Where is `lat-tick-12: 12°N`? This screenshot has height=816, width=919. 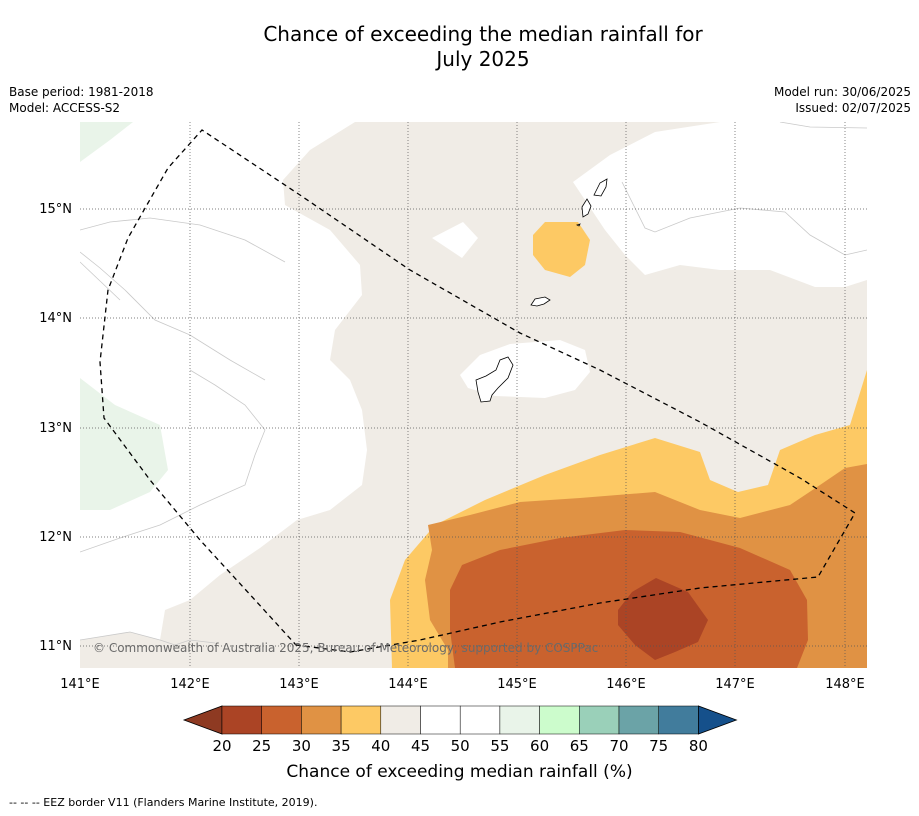 lat-tick-12: 12°N is located at coordinates (55, 537).